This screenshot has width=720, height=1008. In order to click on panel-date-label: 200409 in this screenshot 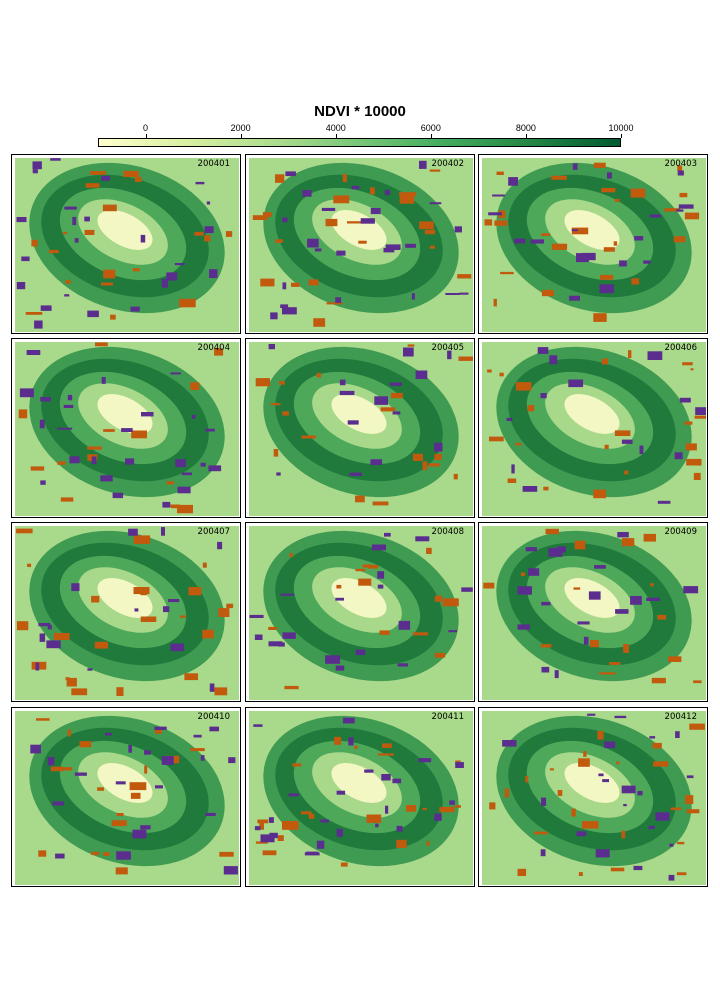, I will do `click(680, 532)`.